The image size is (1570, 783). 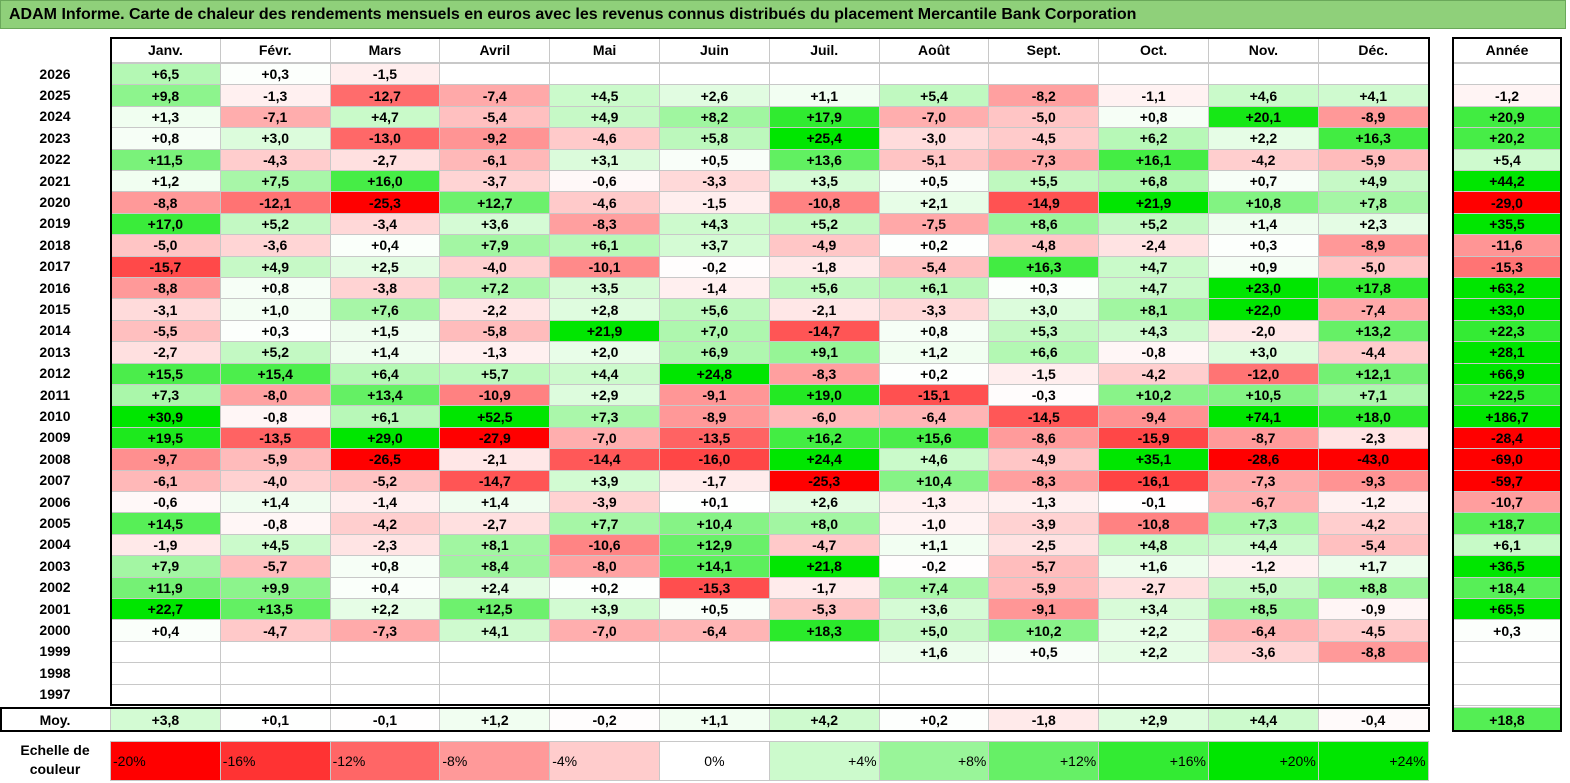 I want to click on heatmap-cell: -0,6, so click(x=604, y=181).